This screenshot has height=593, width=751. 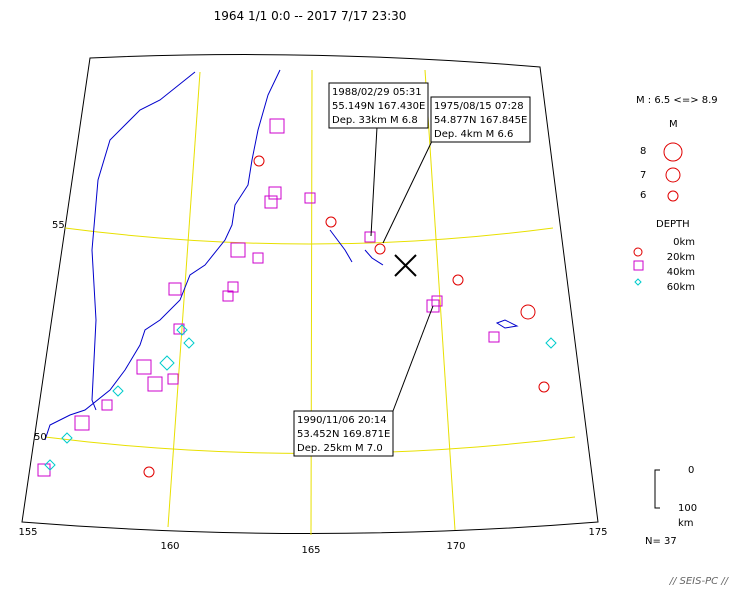 What do you see at coordinates (27, 532) in the screenshot?
I see `lon-label: 155` at bounding box center [27, 532].